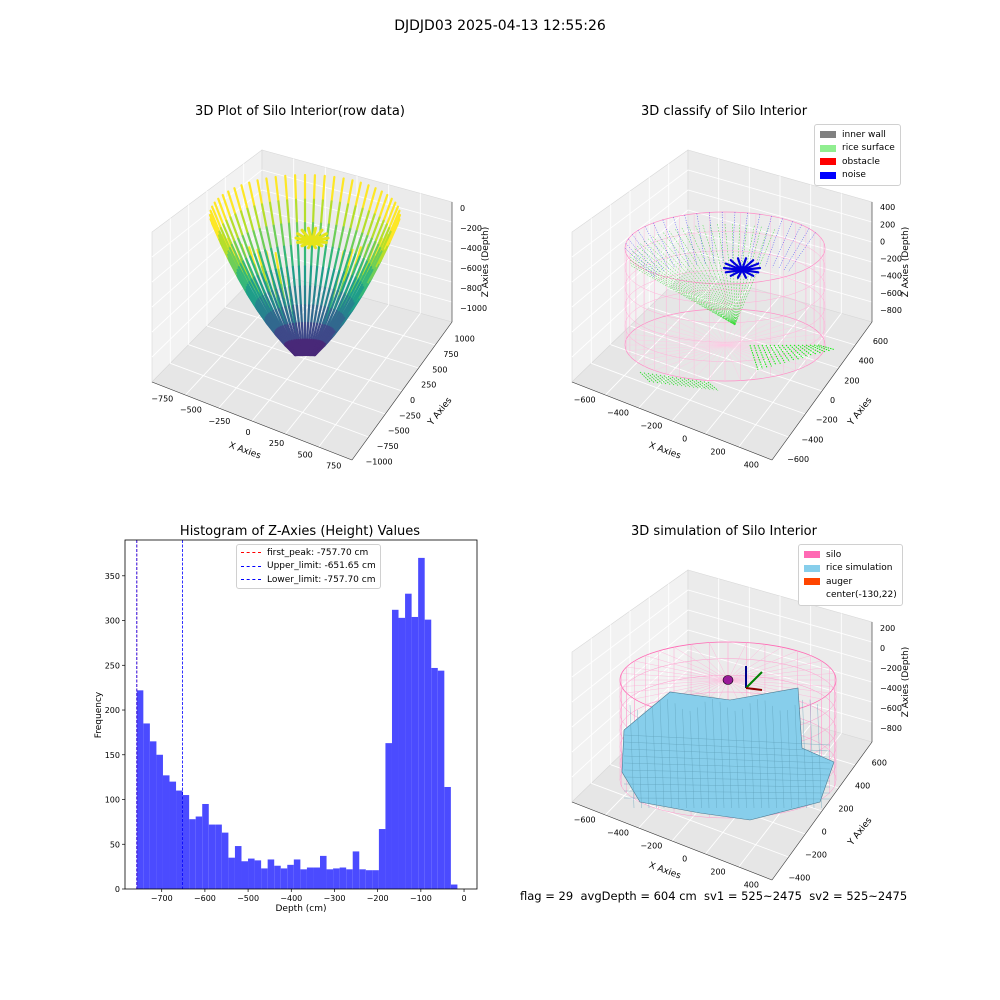 The height and width of the screenshot is (1000, 1000). I want to click on noise-line, so click(664, 245).